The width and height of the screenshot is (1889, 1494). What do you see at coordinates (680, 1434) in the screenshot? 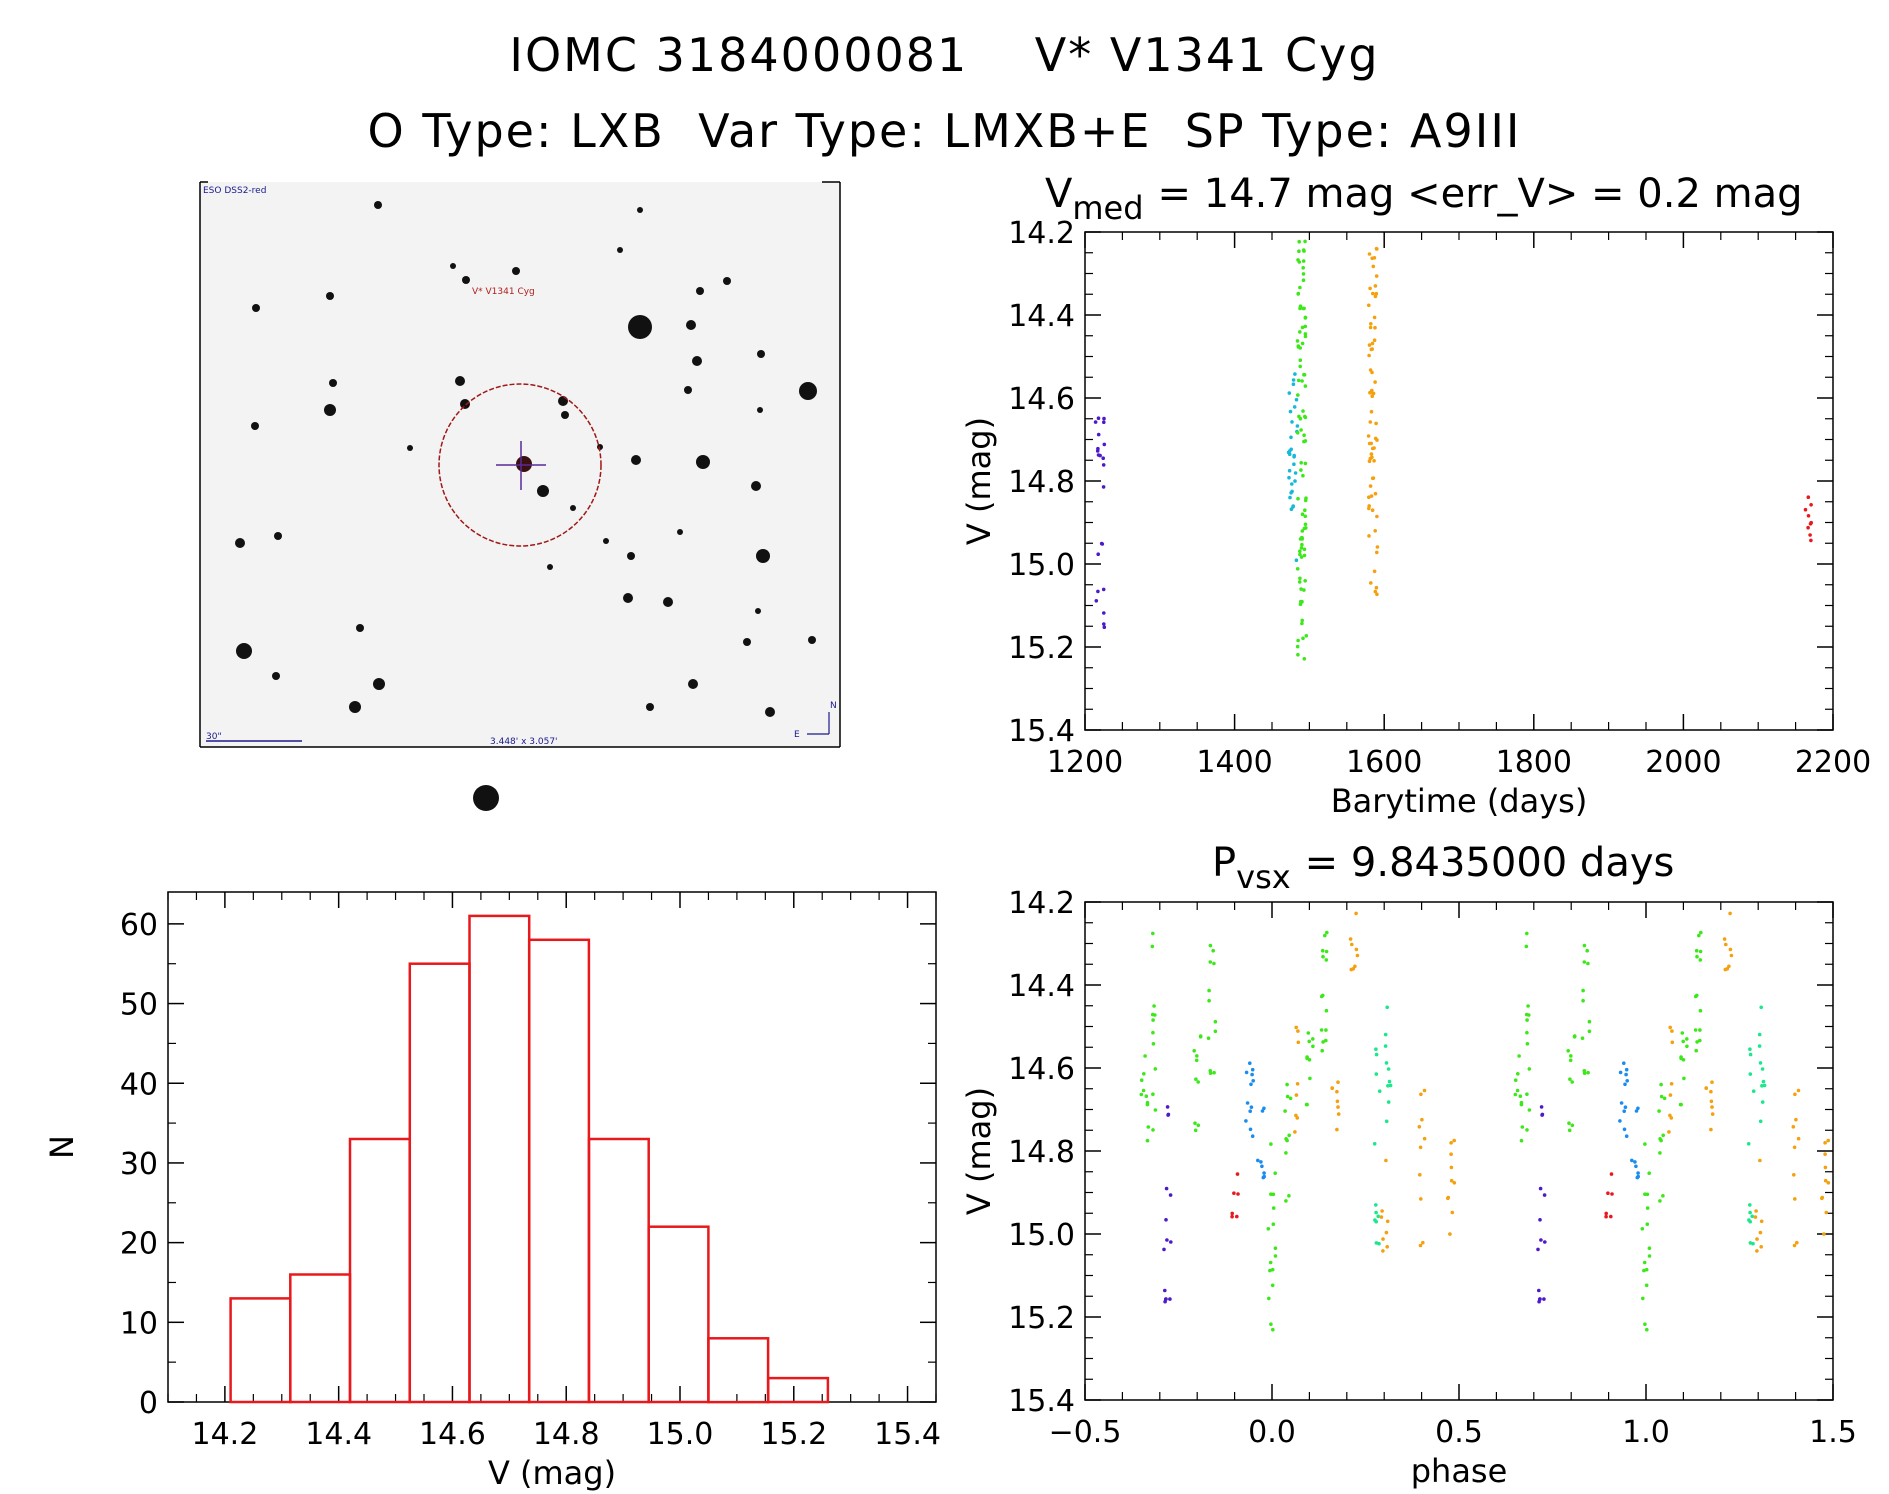
I see `histogram-x-tick-label: 15.0` at bounding box center [680, 1434].